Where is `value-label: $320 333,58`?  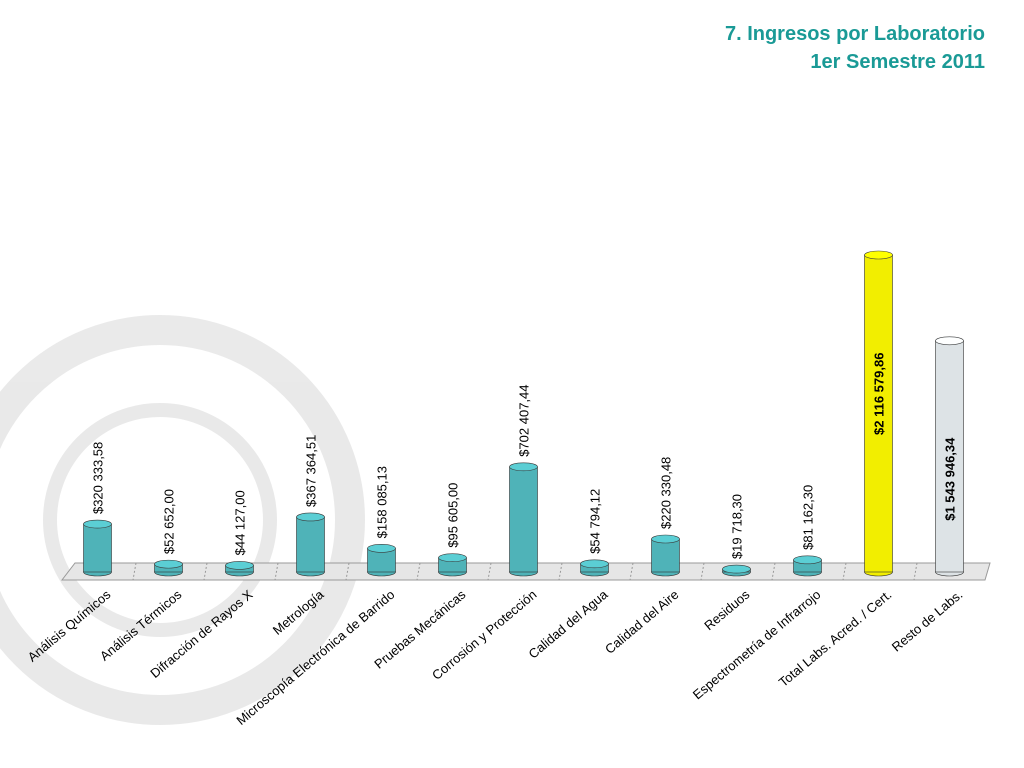
value-label: $320 333,58 is located at coordinates (98, 478).